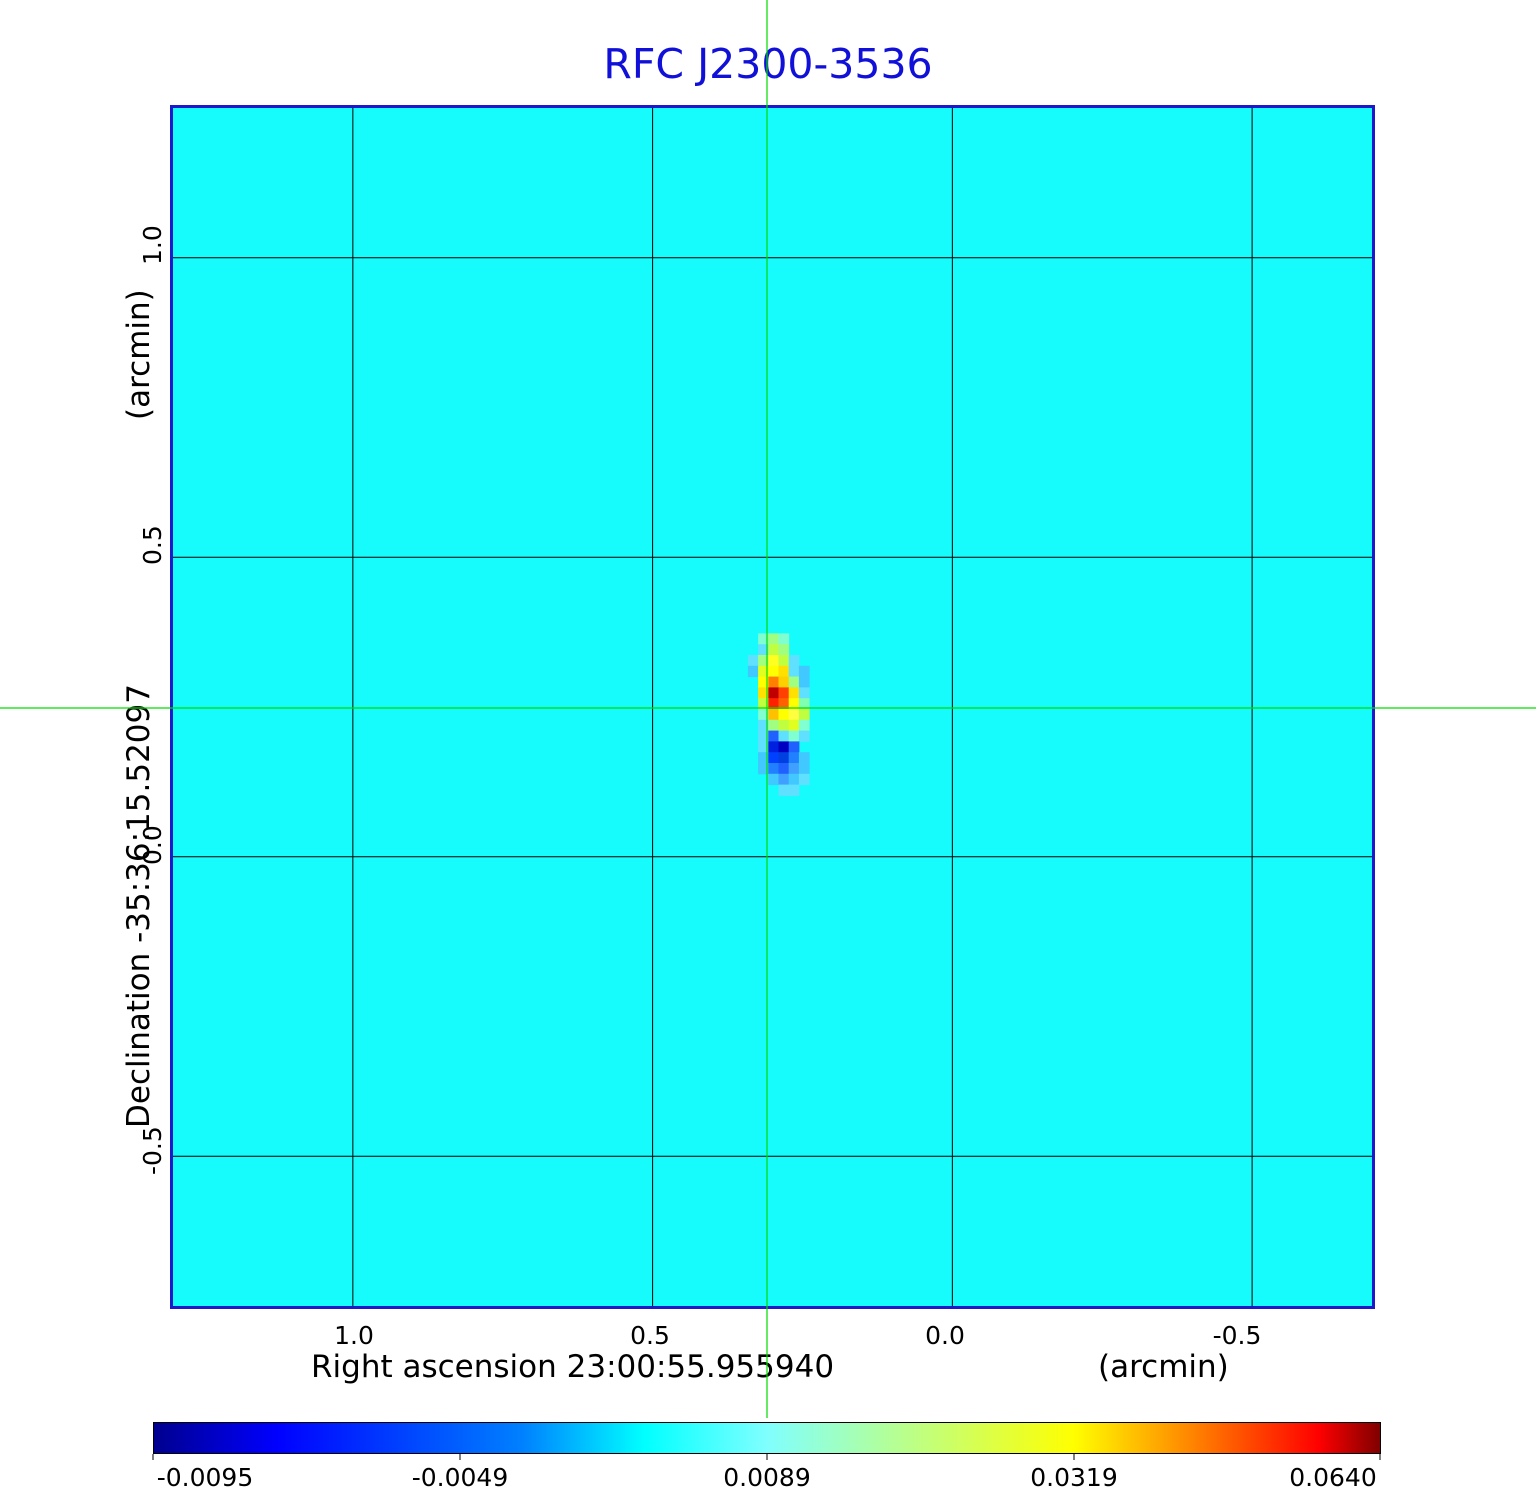  What do you see at coordinates (354, 1335) in the screenshot?
I see `x-tick-label-0: 1.0` at bounding box center [354, 1335].